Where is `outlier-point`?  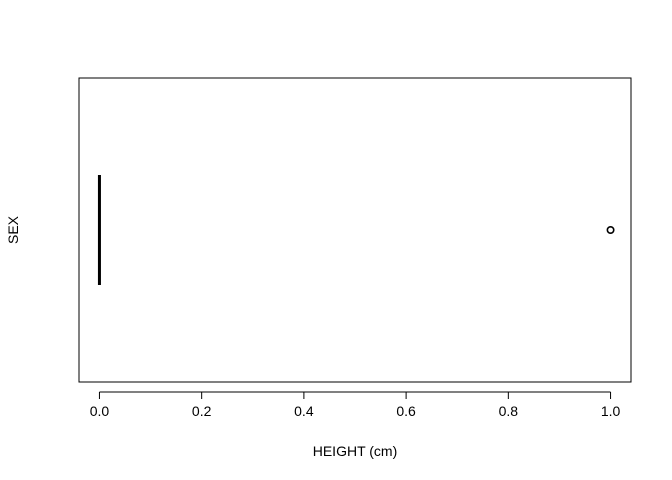
outlier-point is located at coordinates (610, 230).